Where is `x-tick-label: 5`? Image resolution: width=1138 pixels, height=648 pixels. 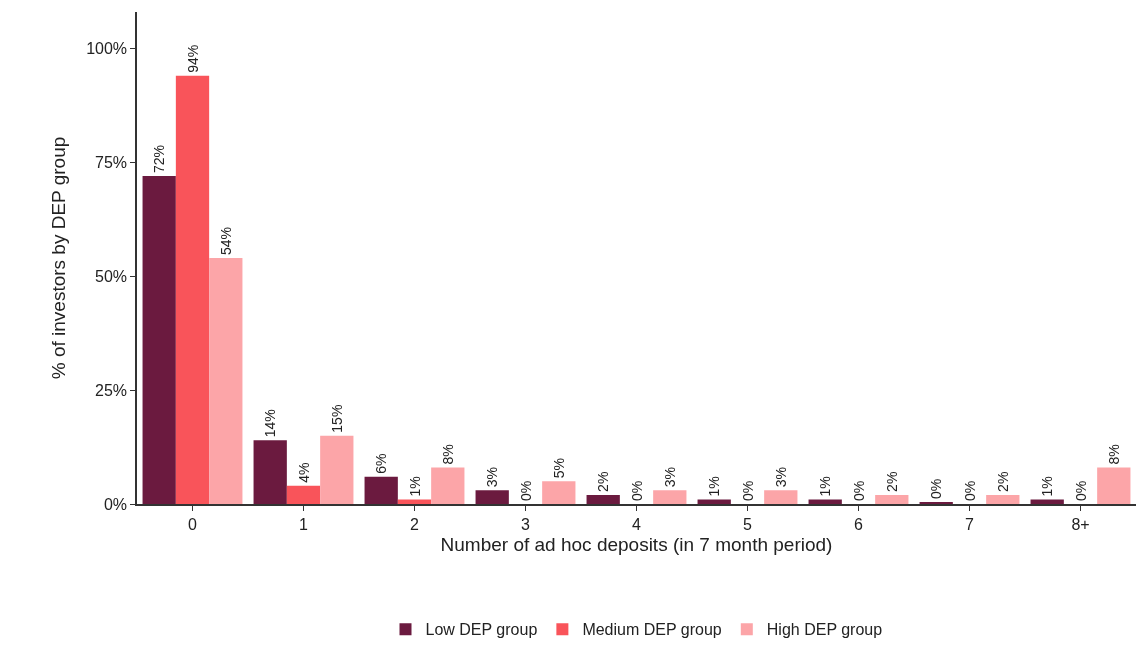 x-tick-label: 5 is located at coordinates (748, 524).